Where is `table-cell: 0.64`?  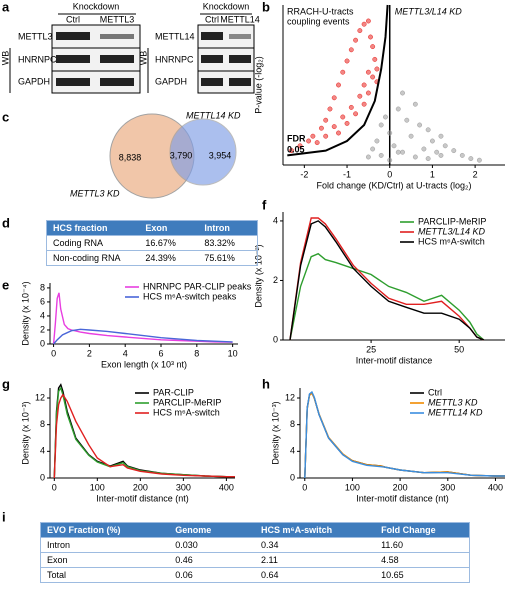 table-cell: 0.64 is located at coordinates (315, 575).